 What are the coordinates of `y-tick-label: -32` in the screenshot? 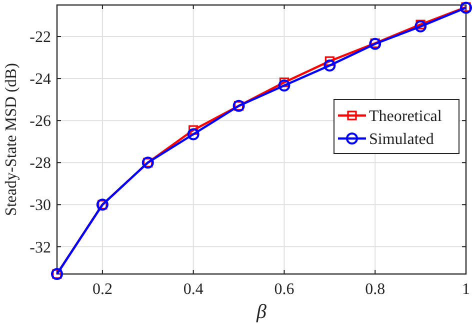 It's located at (40, 247).